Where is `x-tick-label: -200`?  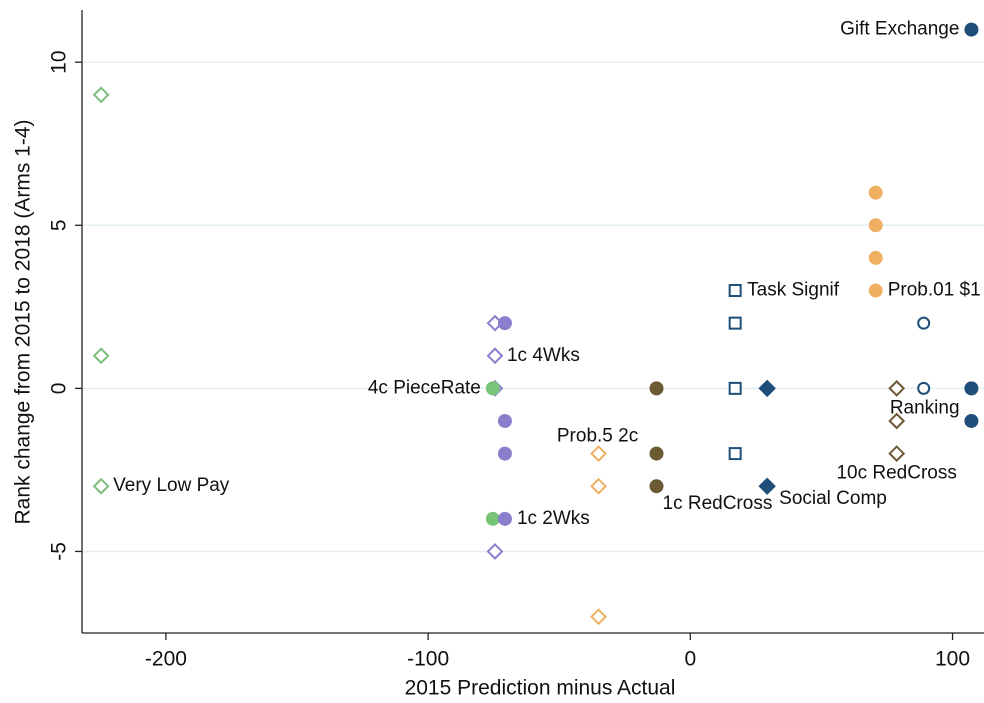 x-tick-label: -200 is located at coordinates (166, 659).